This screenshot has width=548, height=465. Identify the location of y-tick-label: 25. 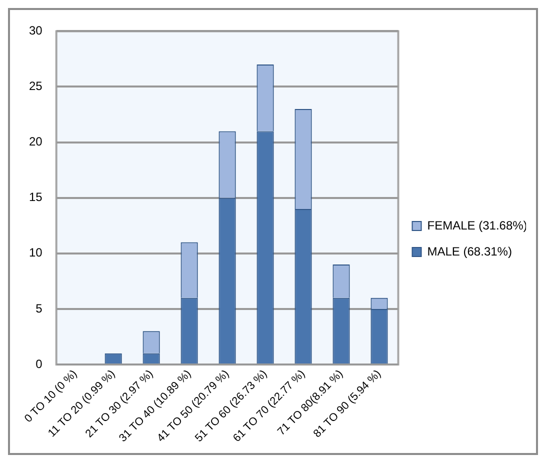
(35, 86).